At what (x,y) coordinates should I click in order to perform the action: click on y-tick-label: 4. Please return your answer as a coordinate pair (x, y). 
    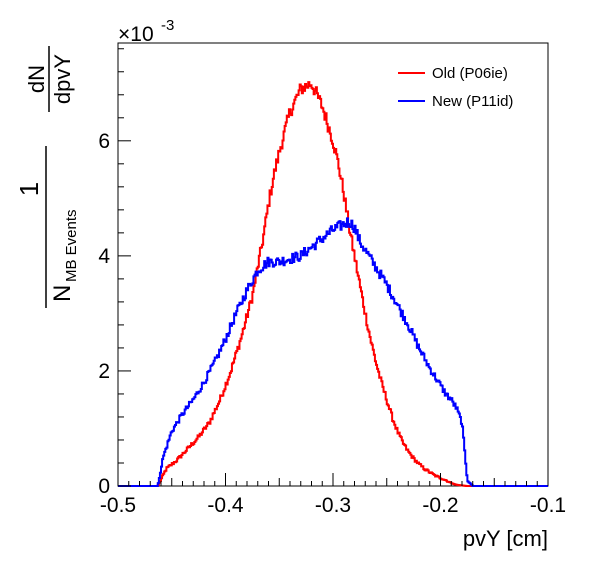
    Looking at the image, I should click on (104, 256).